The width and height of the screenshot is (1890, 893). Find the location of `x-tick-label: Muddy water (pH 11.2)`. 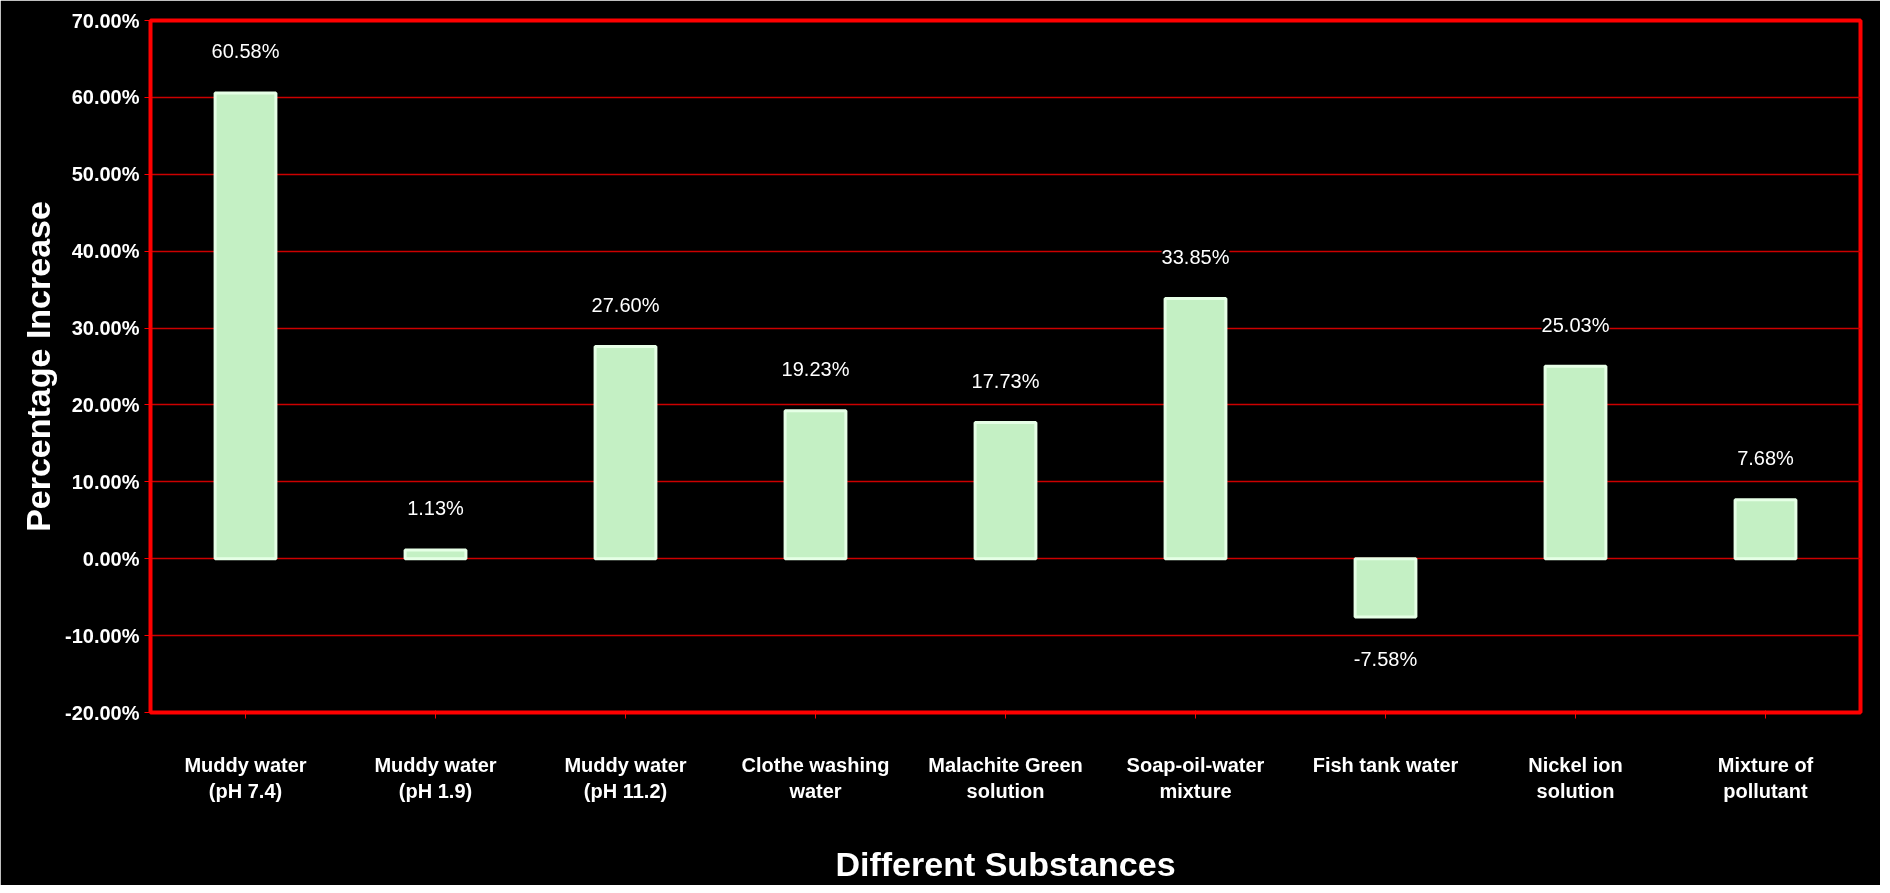

x-tick-label: Muddy water (pH 11.2) is located at coordinates (625, 777).